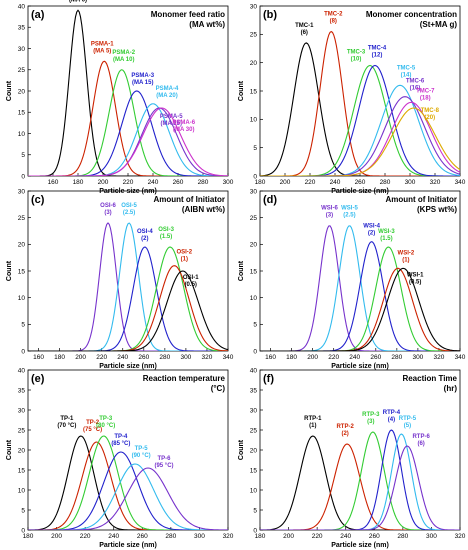  I want to click on panel-letter: (f), so click(268, 379).